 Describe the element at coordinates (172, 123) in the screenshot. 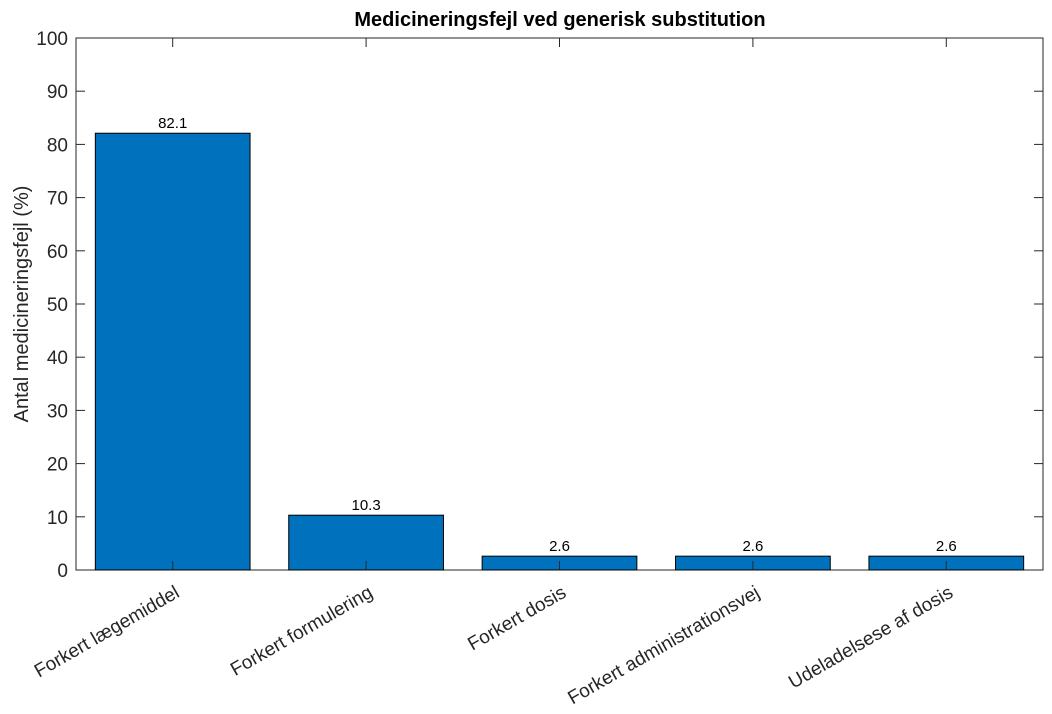

I see `data-label: 82.1` at that location.